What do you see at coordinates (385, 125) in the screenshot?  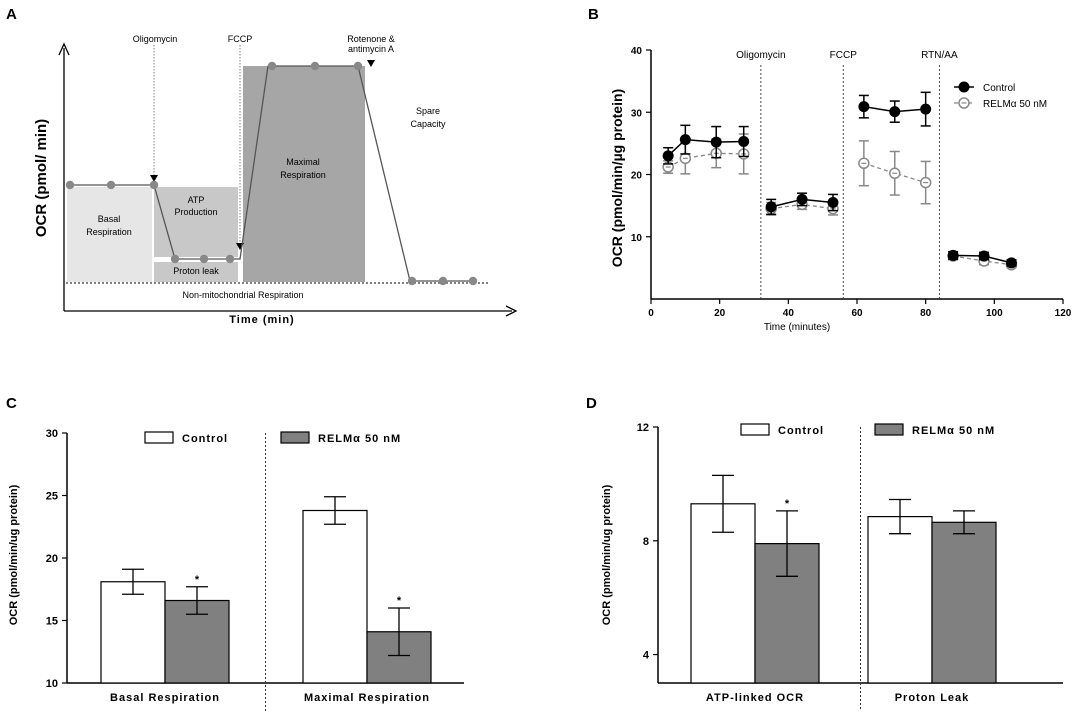 I see `spare-region` at bounding box center [385, 125].